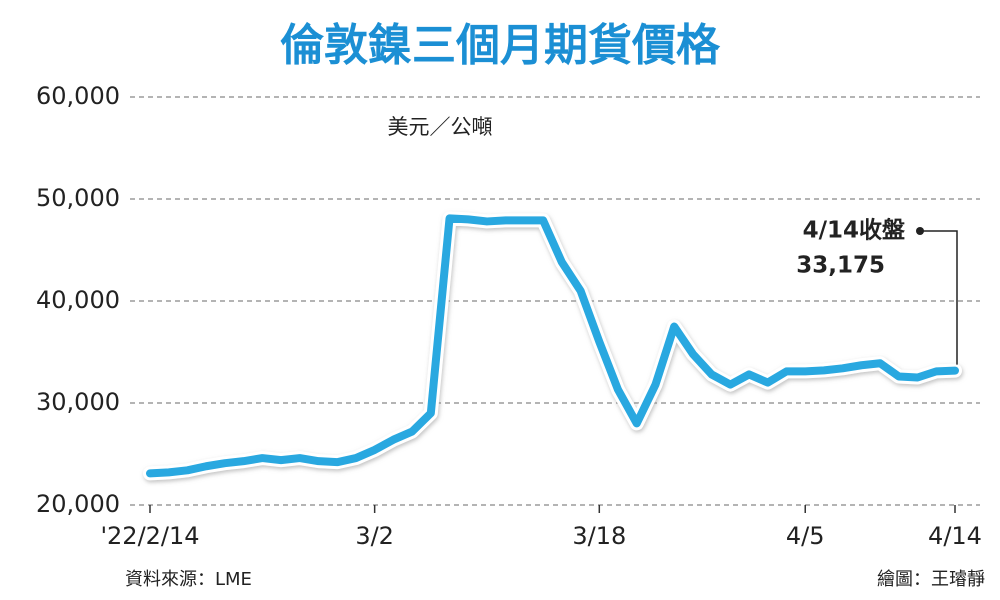 This screenshot has width=1000, height=600. What do you see at coordinates (374, 536) in the screenshot?
I see `x-tick-label: 3/2` at bounding box center [374, 536].